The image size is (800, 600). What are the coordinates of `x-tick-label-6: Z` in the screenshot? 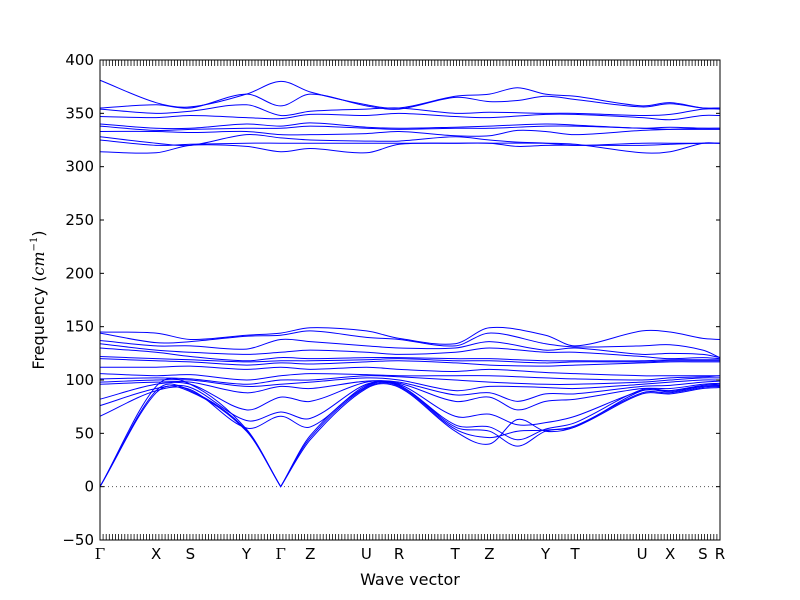 It's located at (310, 554).